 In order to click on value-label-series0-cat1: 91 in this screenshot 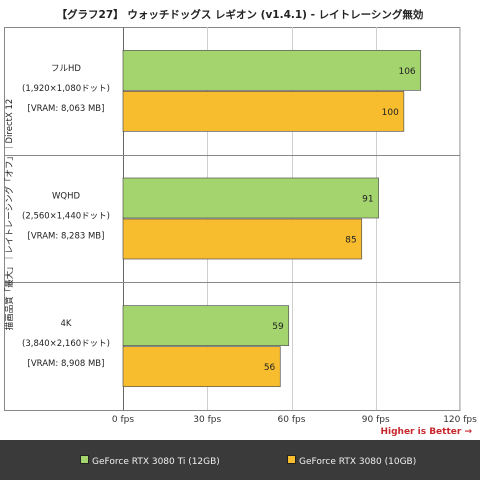, I will do `click(367, 200)`.